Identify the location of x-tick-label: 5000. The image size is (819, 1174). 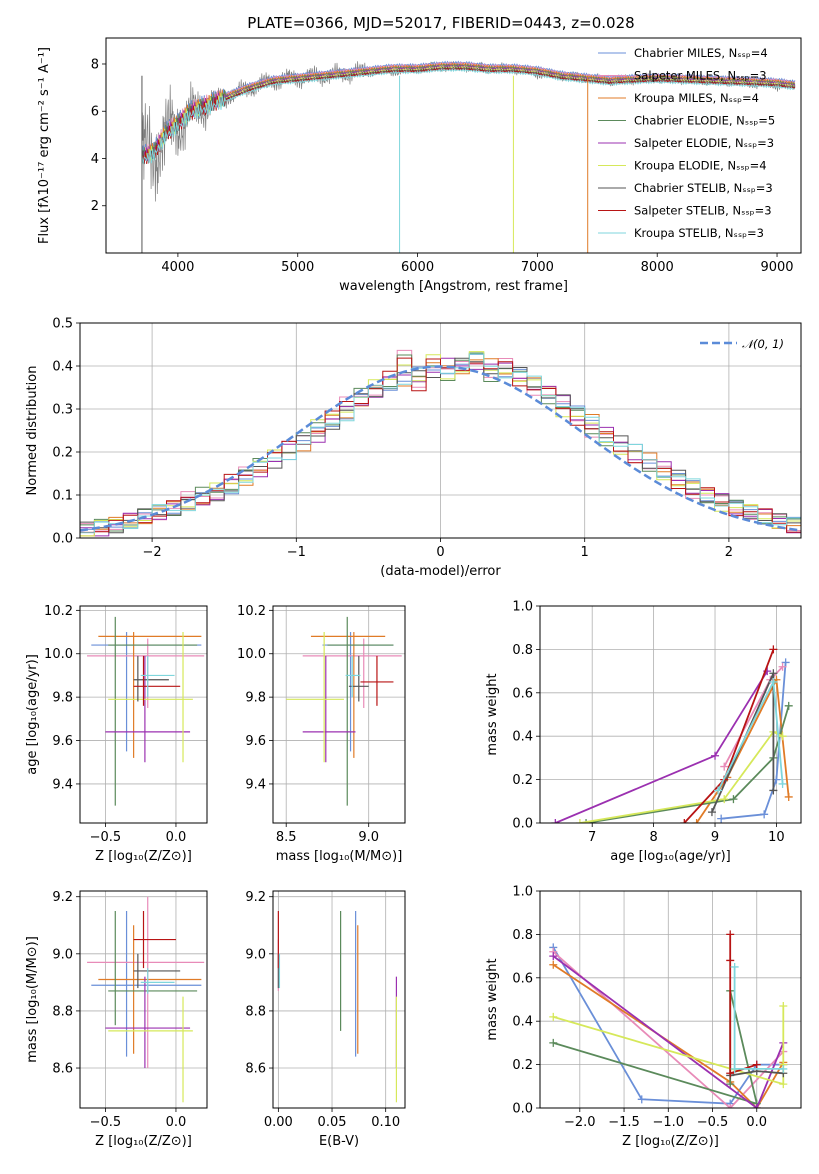
(297, 267).